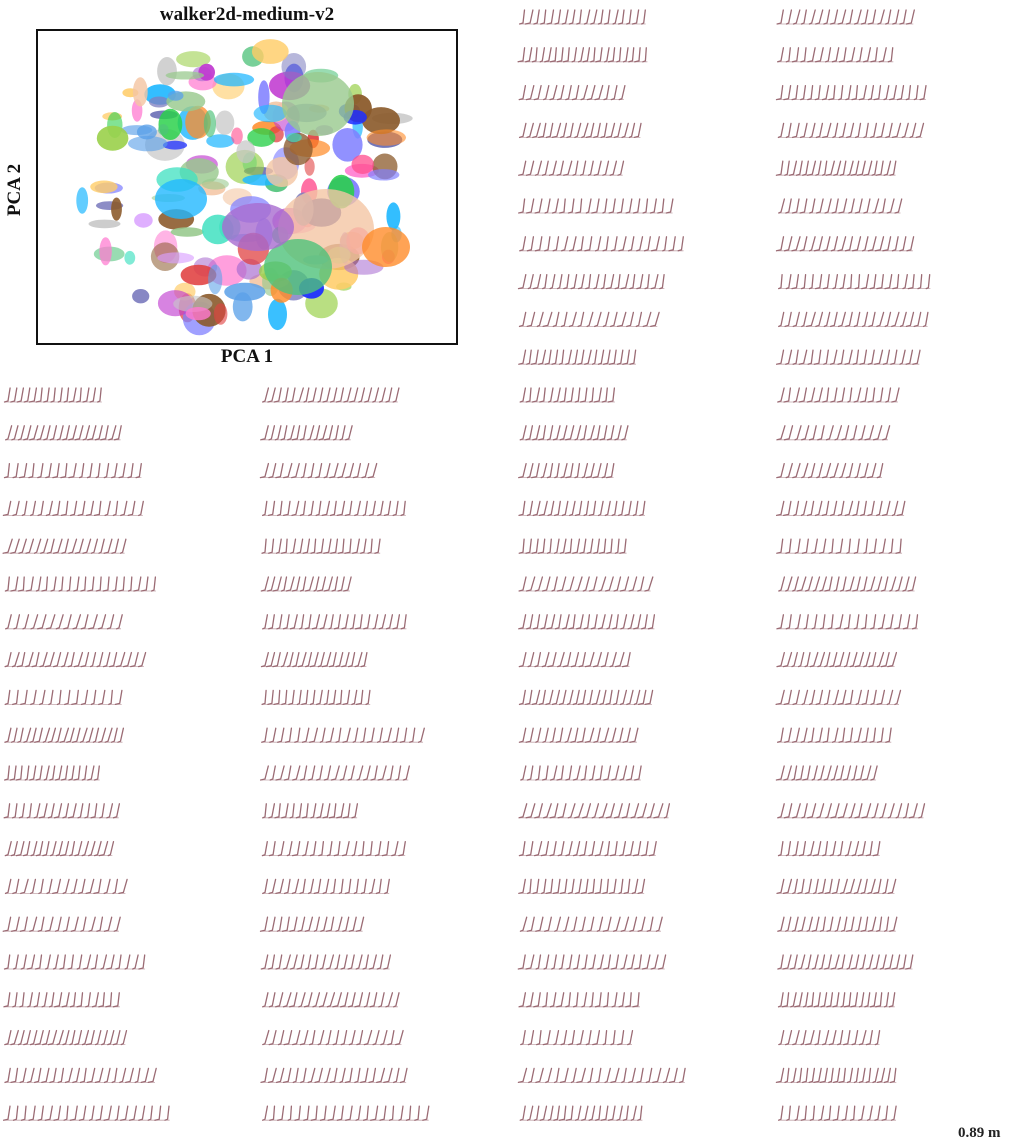 The width and height of the screenshot is (1014, 1148). What do you see at coordinates (247, 187) in the screenshot?
I see `scatter-svg` at bounding box center [247, 187].